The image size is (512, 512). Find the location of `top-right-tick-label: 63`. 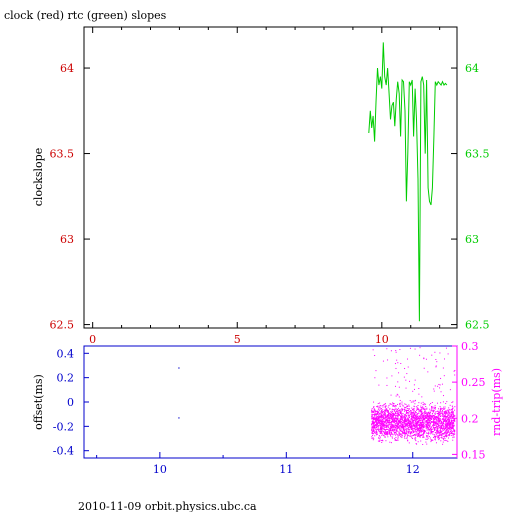

top-right-tick-label: 63 is located at coordinates (472, 239).